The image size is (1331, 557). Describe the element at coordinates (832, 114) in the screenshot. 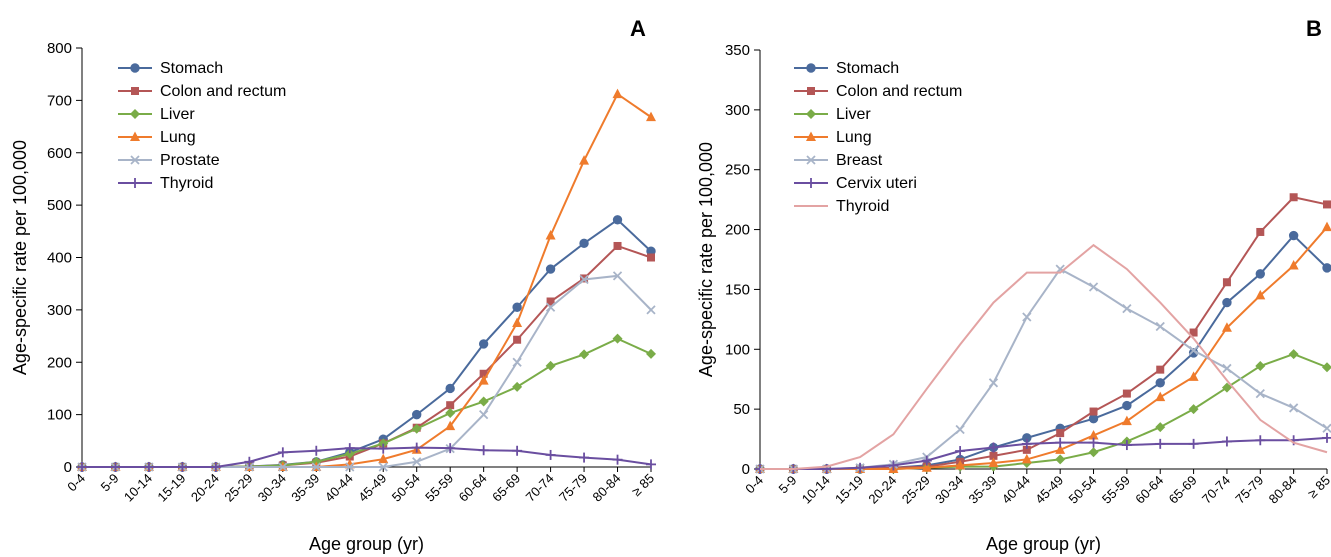

I see `legend-item-liver: Liver` at that location.